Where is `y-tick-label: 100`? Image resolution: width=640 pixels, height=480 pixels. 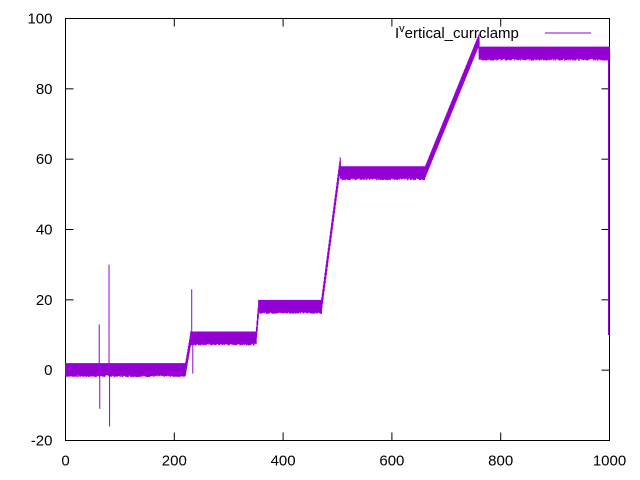
y-tick-label: 100 is located at coordinates (39, 19).